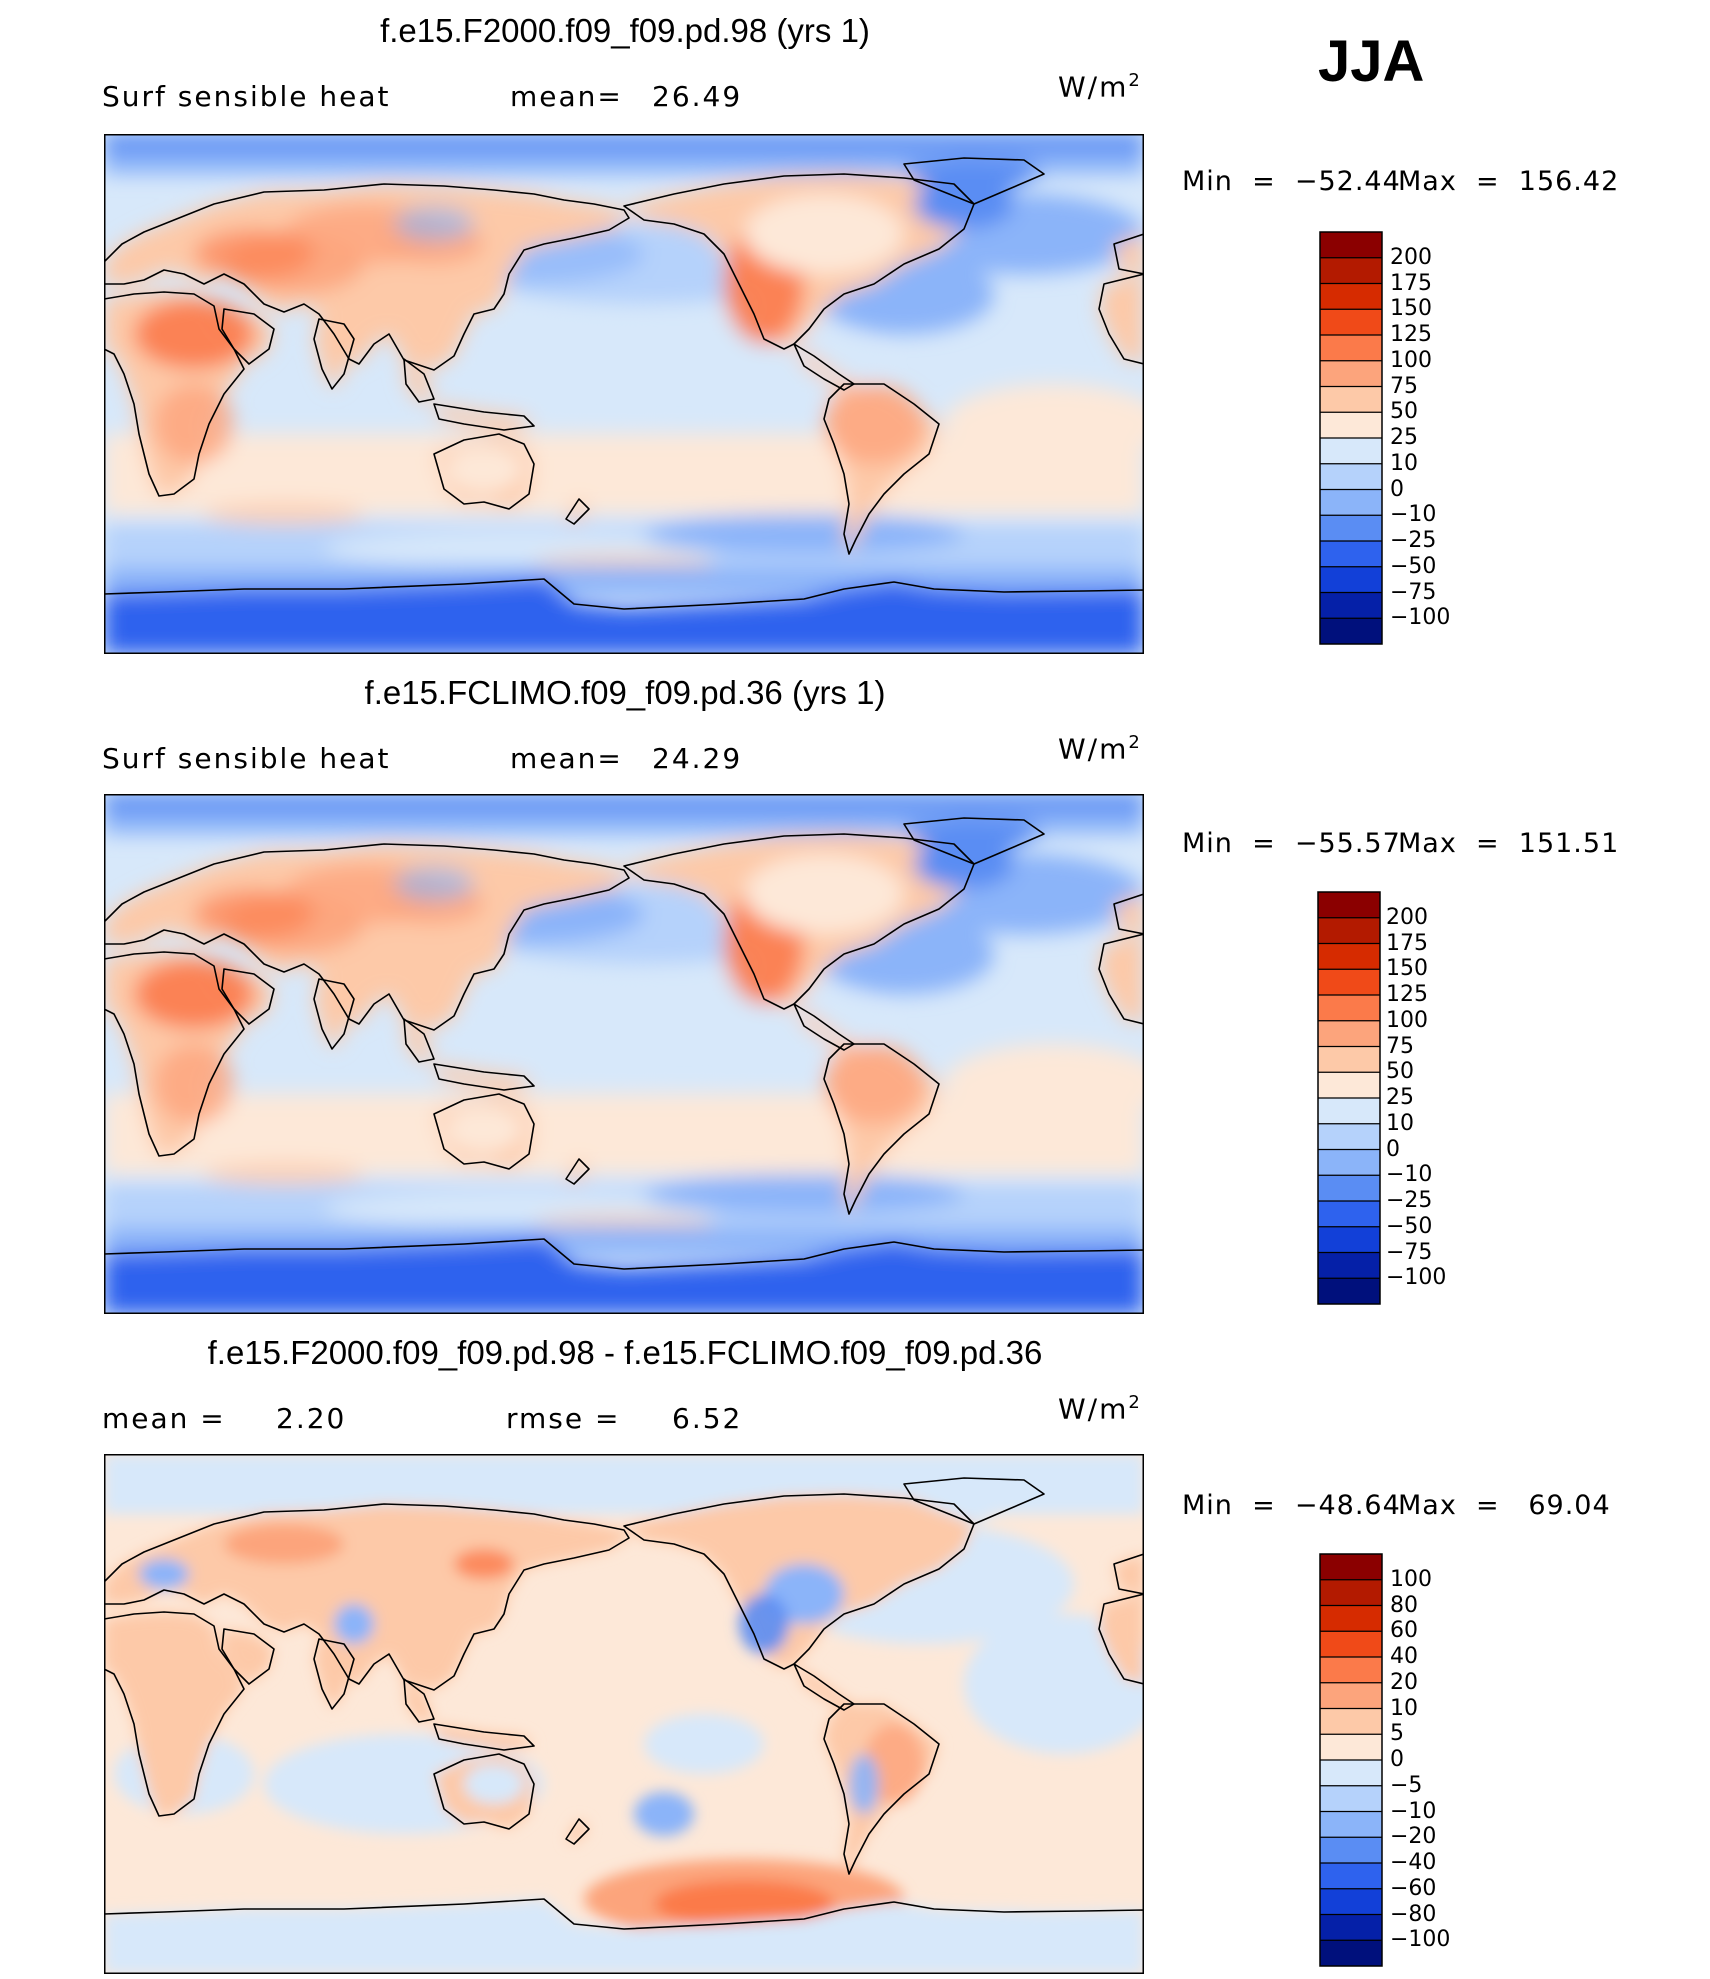 The width and height of the screenshot is (1710, 1979). Describe the element at coordinates (1404, 1605) in the screenshot. I see `colorbar-tick-label: 80` at that location.